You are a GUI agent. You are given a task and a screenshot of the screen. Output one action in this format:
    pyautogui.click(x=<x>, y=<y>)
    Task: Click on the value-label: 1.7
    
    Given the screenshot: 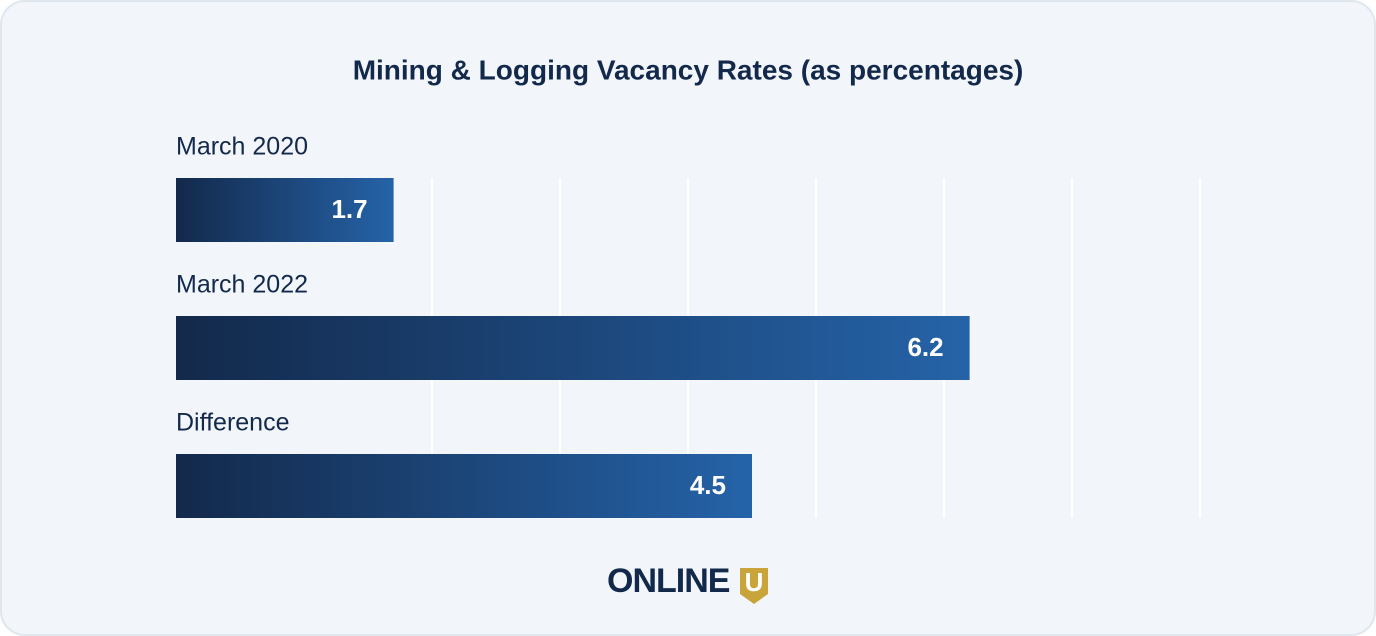 What is the action you would take?
    pyautogui.click(x=349, y=209)
    